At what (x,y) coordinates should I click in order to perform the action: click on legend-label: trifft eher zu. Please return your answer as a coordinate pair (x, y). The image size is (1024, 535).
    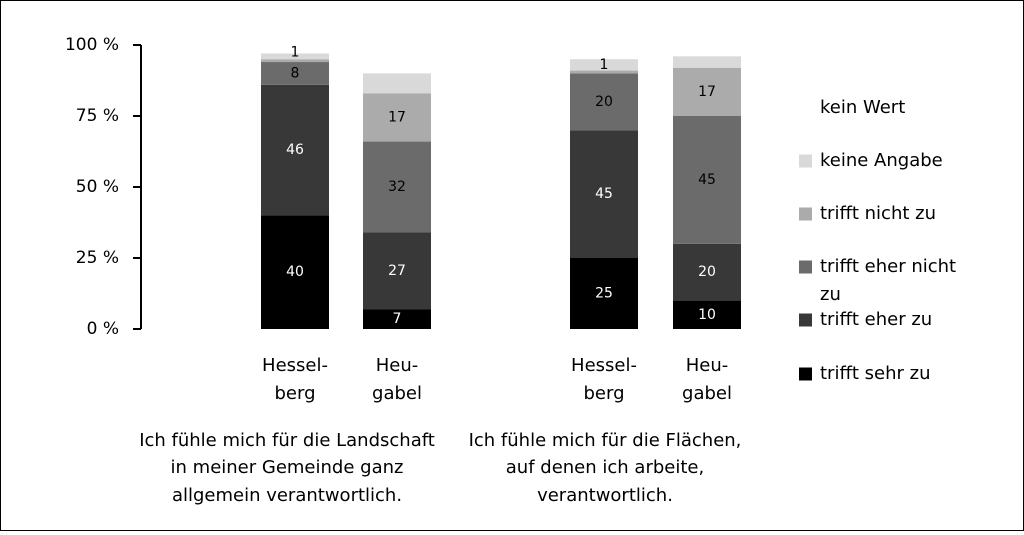
    Looking at the image, I should click on (876, 319).